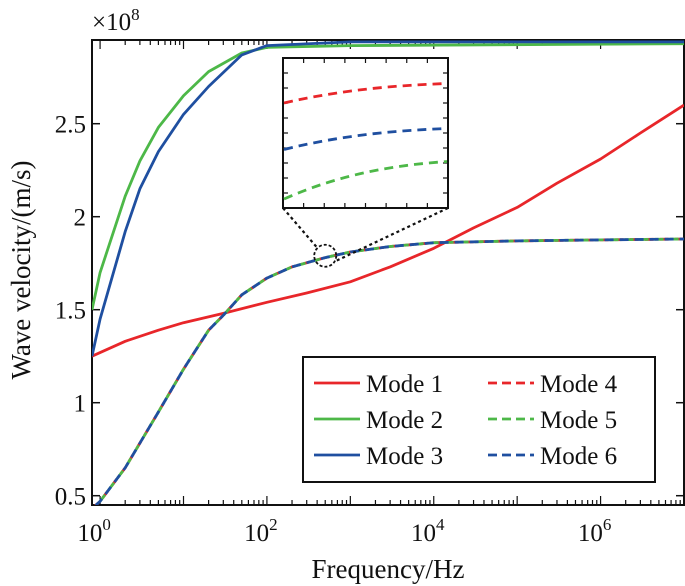 This screenshot has width=685, height=586. What do you see at coordinates (578, 420) in the screenshot?
I see `legend-label: Mode 5` at bounding box center [578, 420].